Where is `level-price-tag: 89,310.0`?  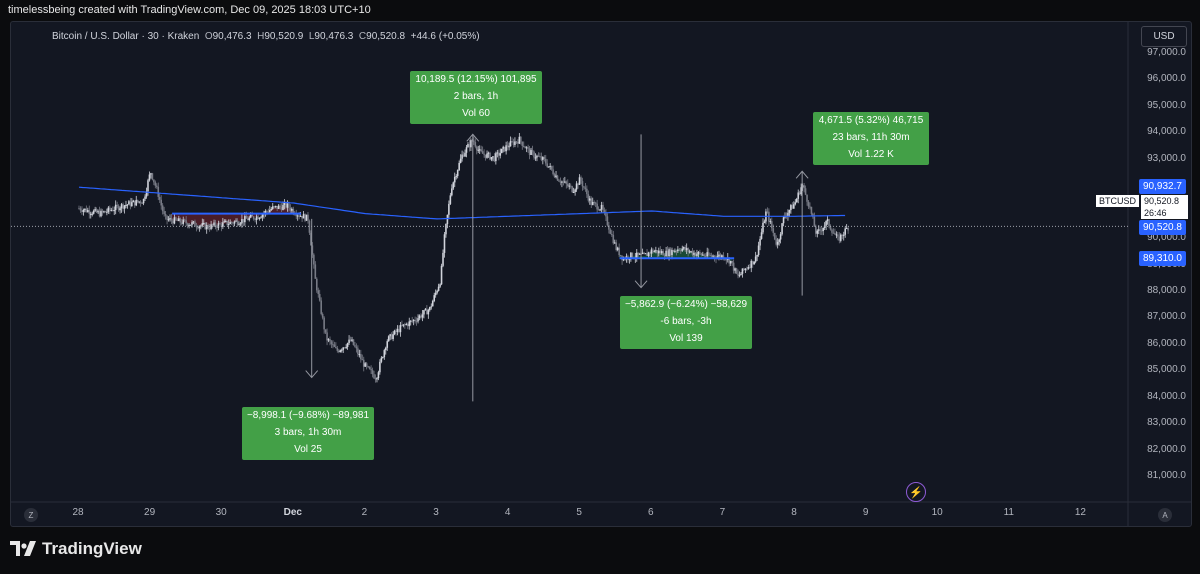
level-price-tag: 89,310.0 is located at coordinates (1162, 258).